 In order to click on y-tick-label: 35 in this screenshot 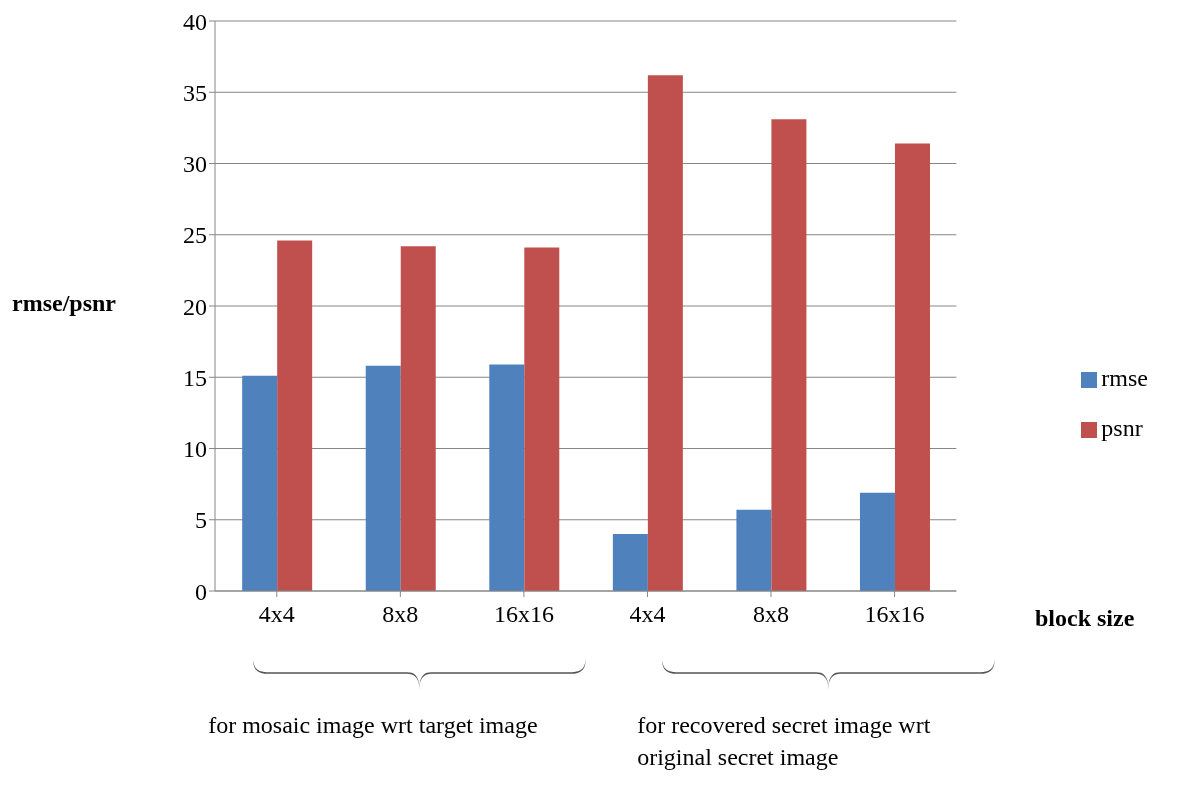, I will do `click(195, 92)`.